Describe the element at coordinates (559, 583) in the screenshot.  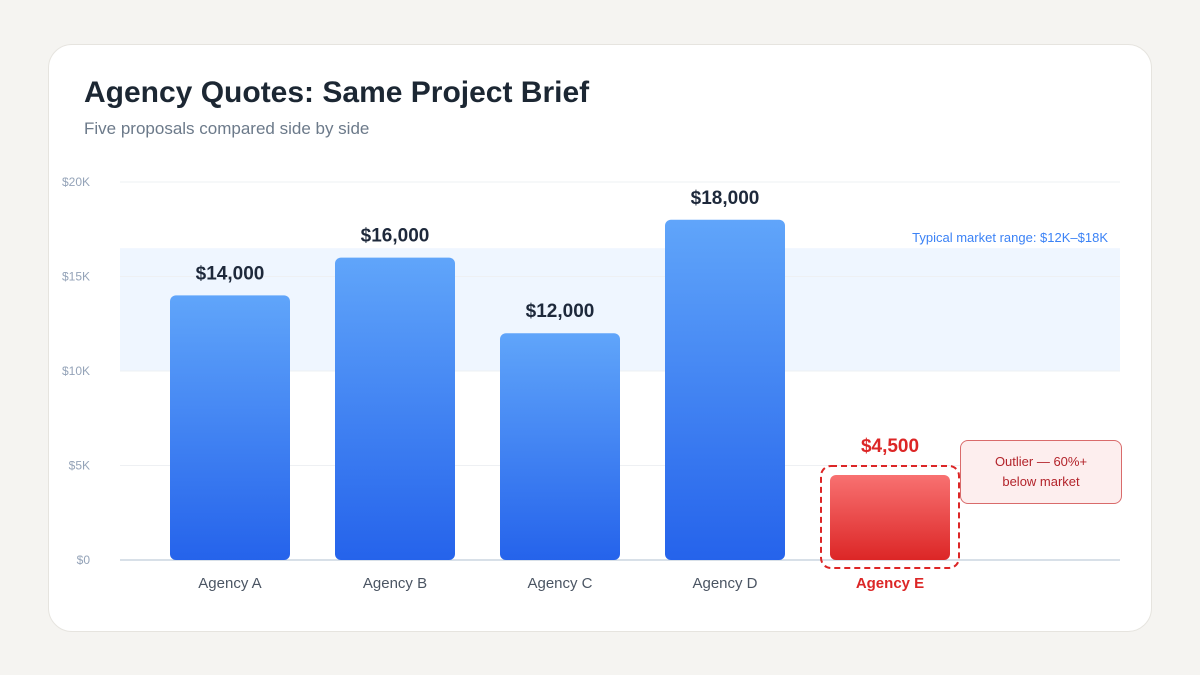
I see `x-tick-label: Agency C` at that location.